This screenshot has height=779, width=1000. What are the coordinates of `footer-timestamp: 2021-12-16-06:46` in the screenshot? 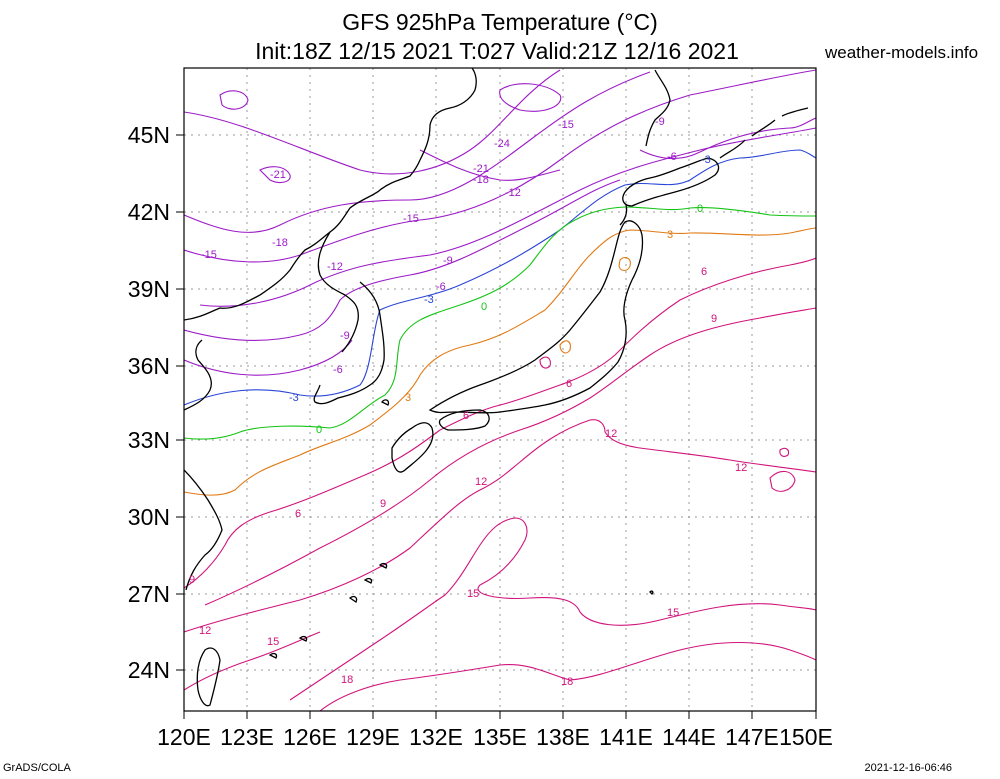 It's located at (908, 768).